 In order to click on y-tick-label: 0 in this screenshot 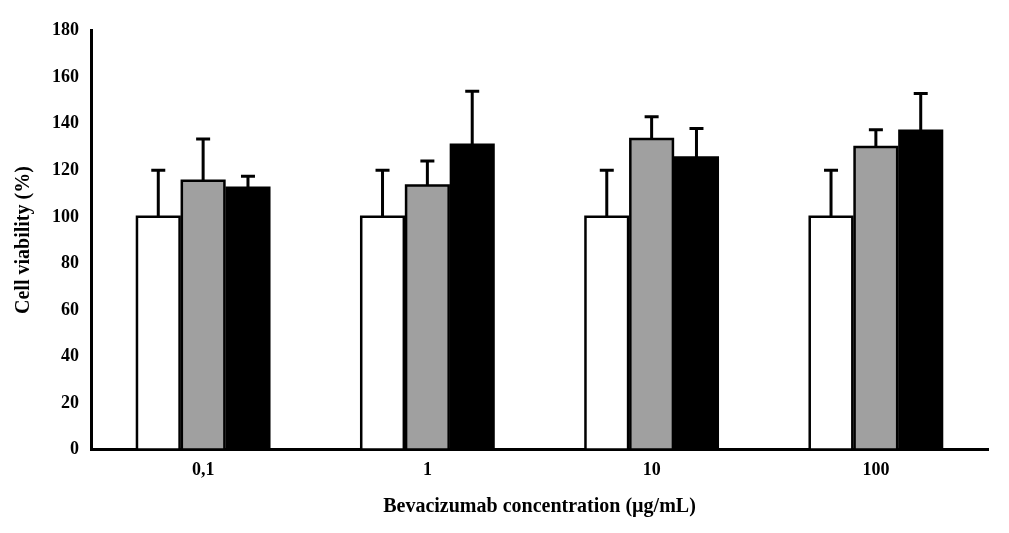, I will do `click(74, 448)`.